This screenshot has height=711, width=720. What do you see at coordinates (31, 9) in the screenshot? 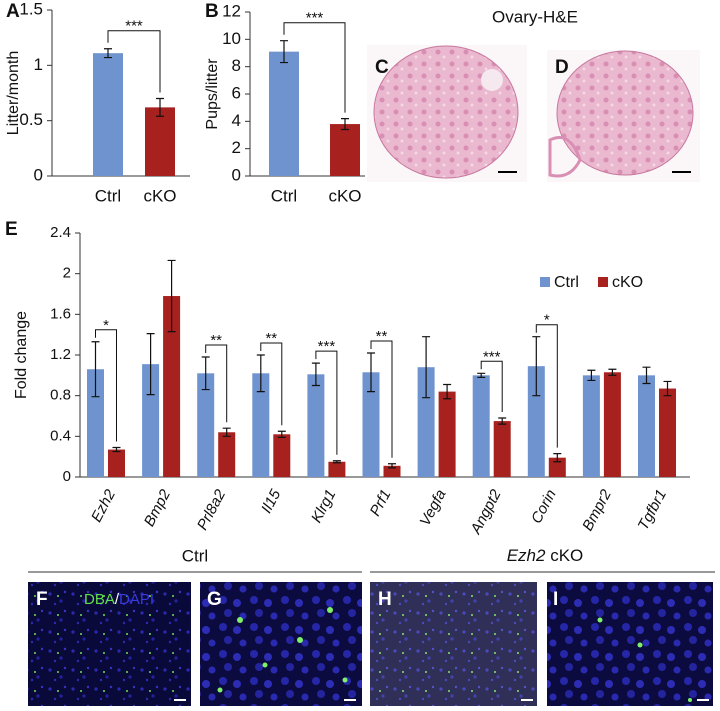
I see `y-tick-label: 1.5` at bounding box center [31, 9].